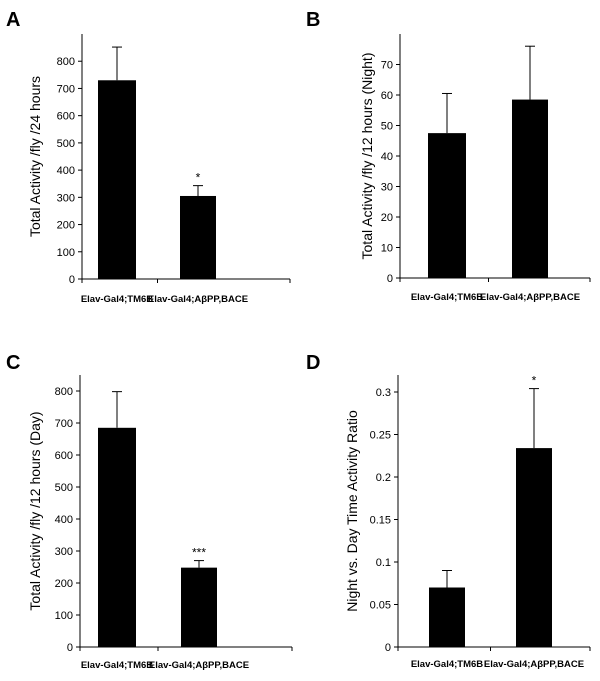  I want to click on y-tick-label-a-2: 200, so click(66, 226).